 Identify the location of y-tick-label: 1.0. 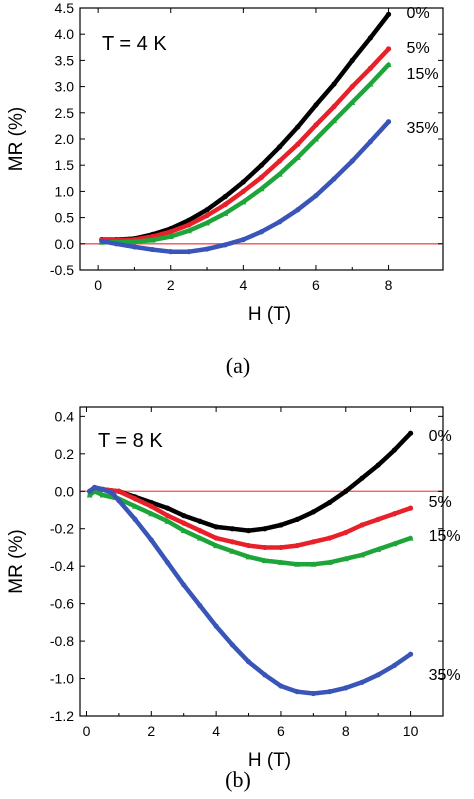
(65, 191).